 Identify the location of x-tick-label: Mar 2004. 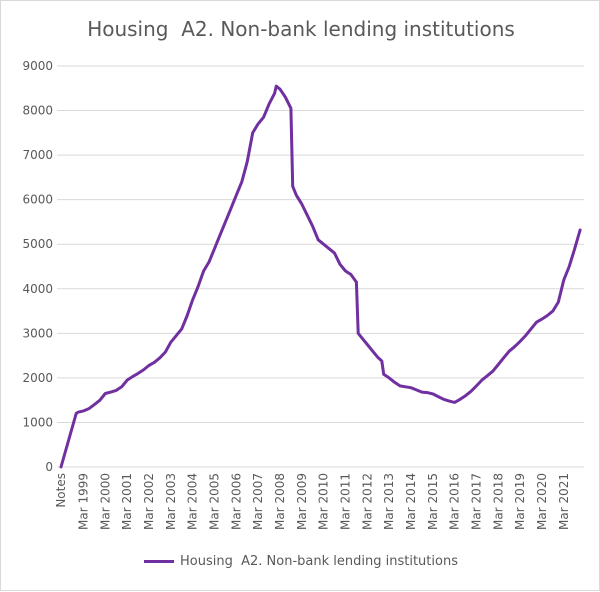
(193, 501).